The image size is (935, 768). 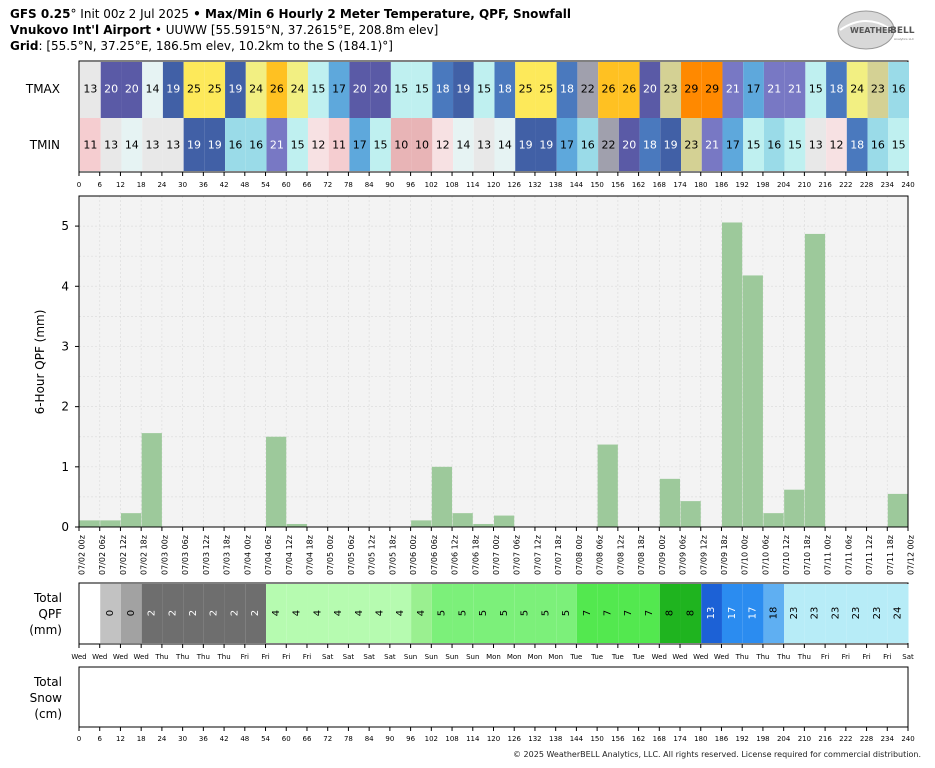 What do you see at coordinates (473, 739) in the screenshot?
I see `bottom-hour-tick-label: 114` at bounding box center [473, 739].